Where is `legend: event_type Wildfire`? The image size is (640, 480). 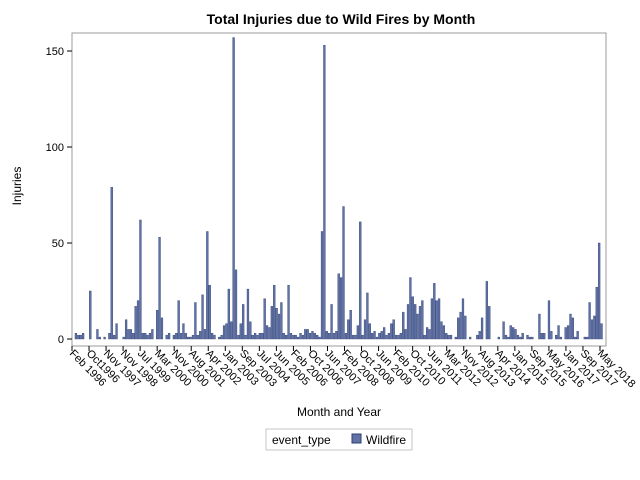 legend: event_type Wildfire is located at coordinates (339, 439).